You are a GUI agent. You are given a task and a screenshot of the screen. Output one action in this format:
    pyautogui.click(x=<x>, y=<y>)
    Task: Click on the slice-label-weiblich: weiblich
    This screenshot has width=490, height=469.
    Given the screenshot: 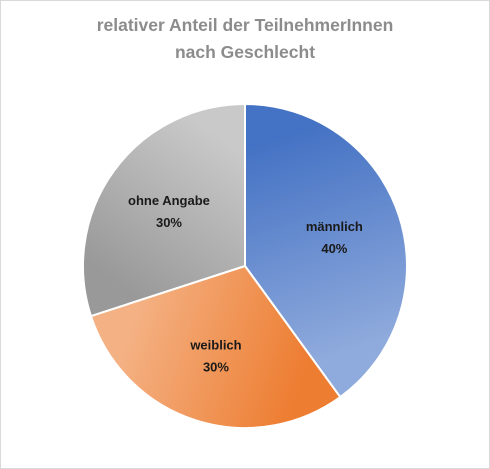 What is the action you would take?
    pyautogui.click(x=215, y=344)
    